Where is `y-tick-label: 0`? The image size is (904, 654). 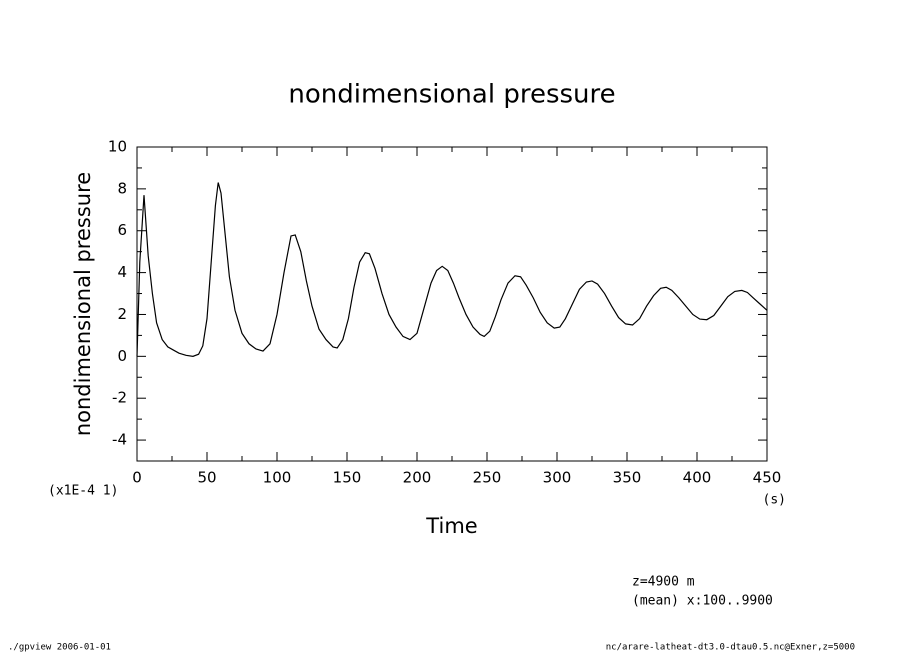
y-tick-label: 0 is located at coordinates (122, 356).